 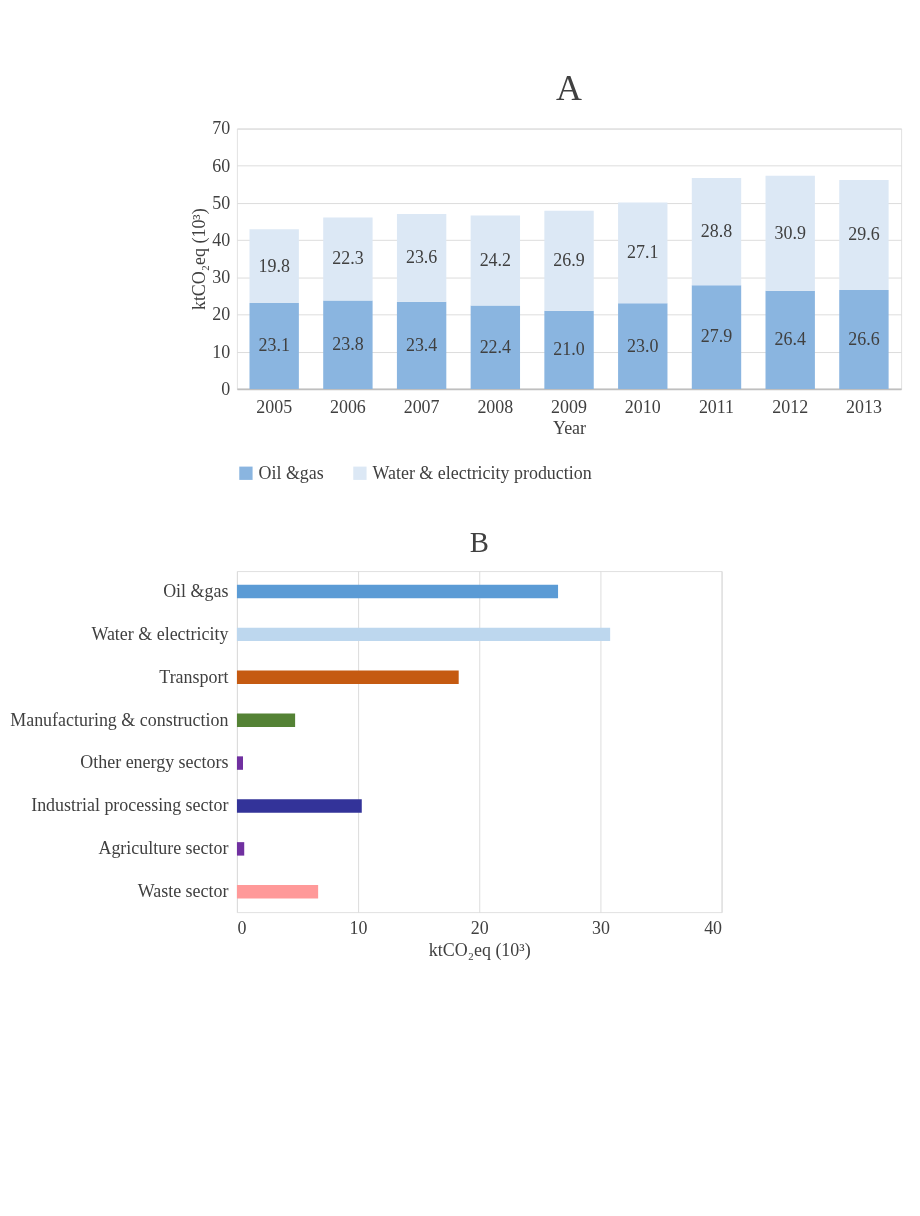 What do you see at coordinates (274, 406) in the screenshot?
I see `x-tick-label: 2005` at bounding box center [274, 406].